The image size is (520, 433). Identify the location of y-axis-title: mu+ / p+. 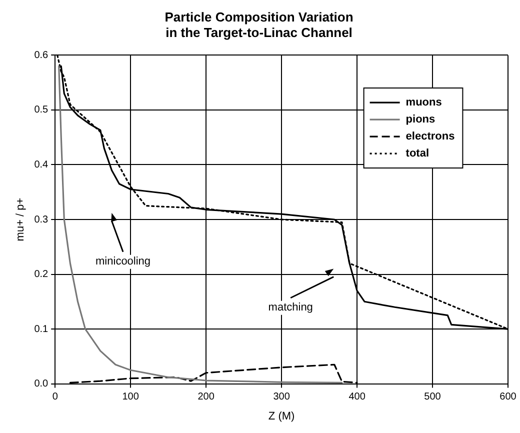
(20, 220).